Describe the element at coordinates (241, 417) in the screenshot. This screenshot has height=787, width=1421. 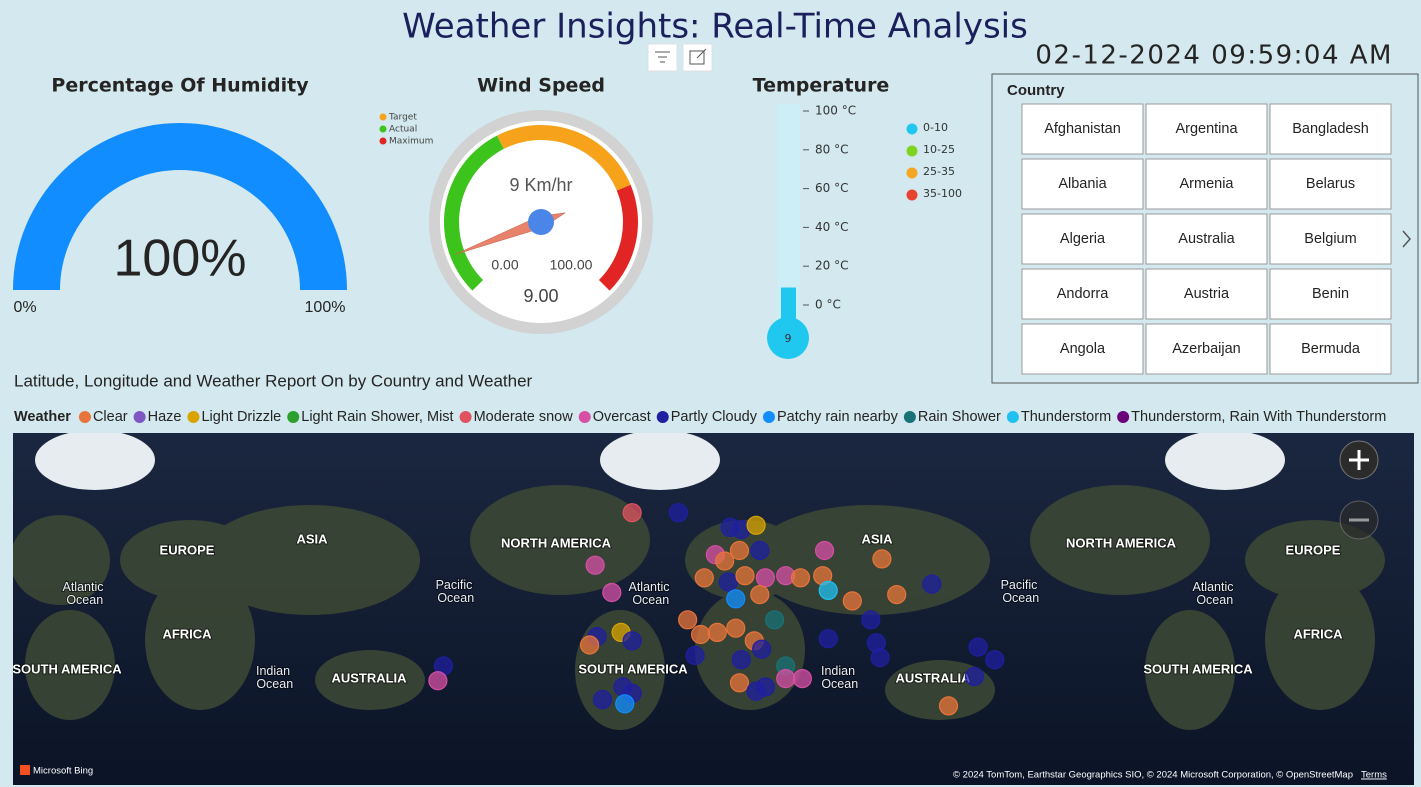
I see `legend-label: Light Drizzle` at that location.